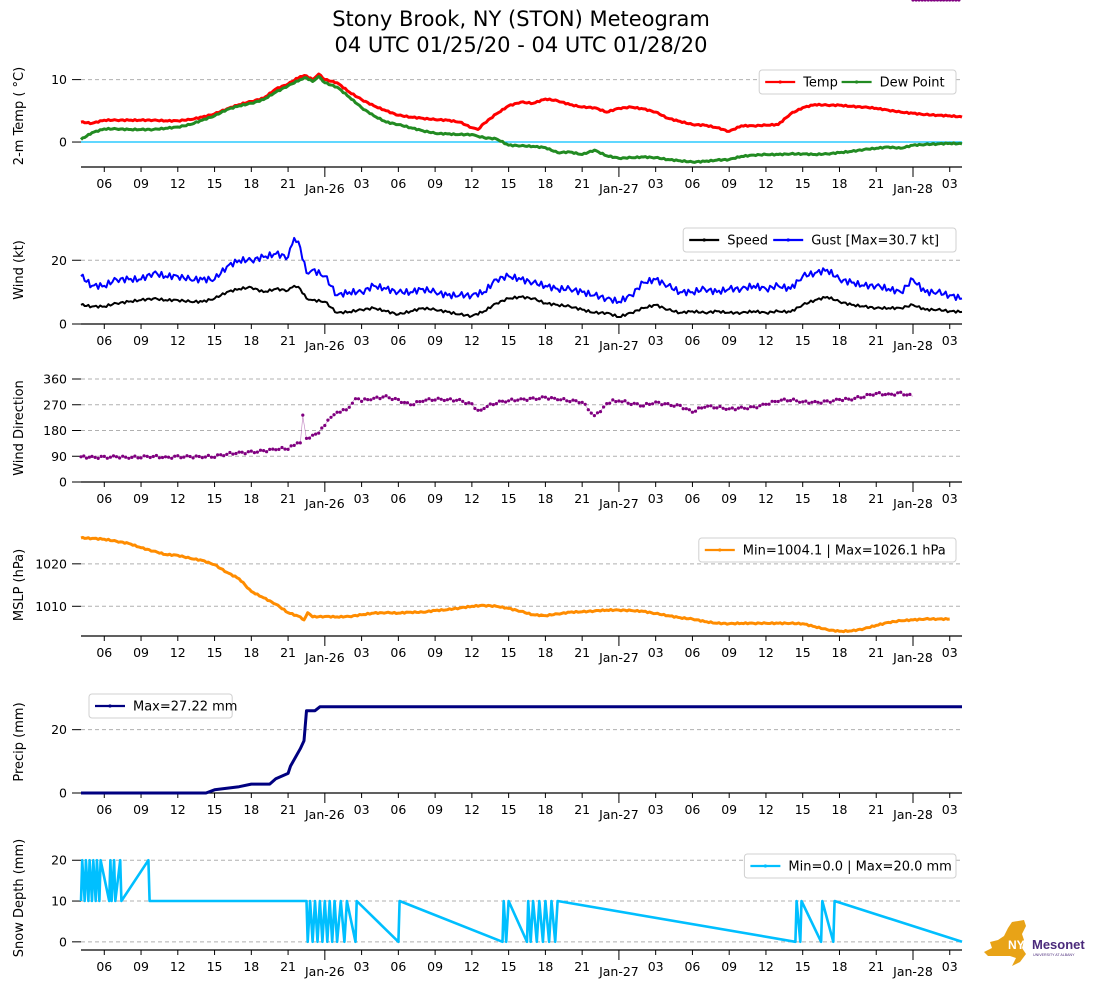 The height and width of the screenshot is (1001, 1094). I want to click on y-tick-label: 360, so click(55, 379).